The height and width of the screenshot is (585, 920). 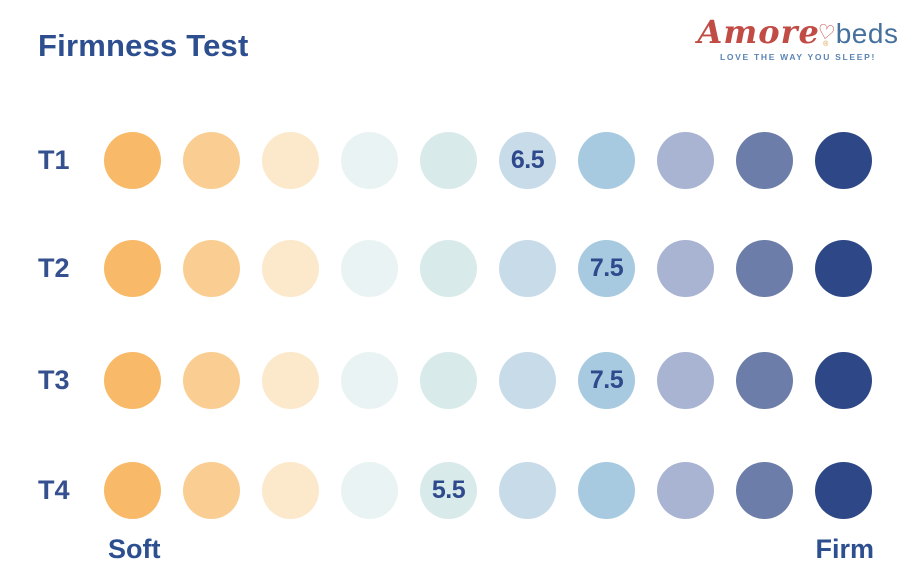 I want to click on logo-brand-suffix: beds, so click(x=867, y=33).